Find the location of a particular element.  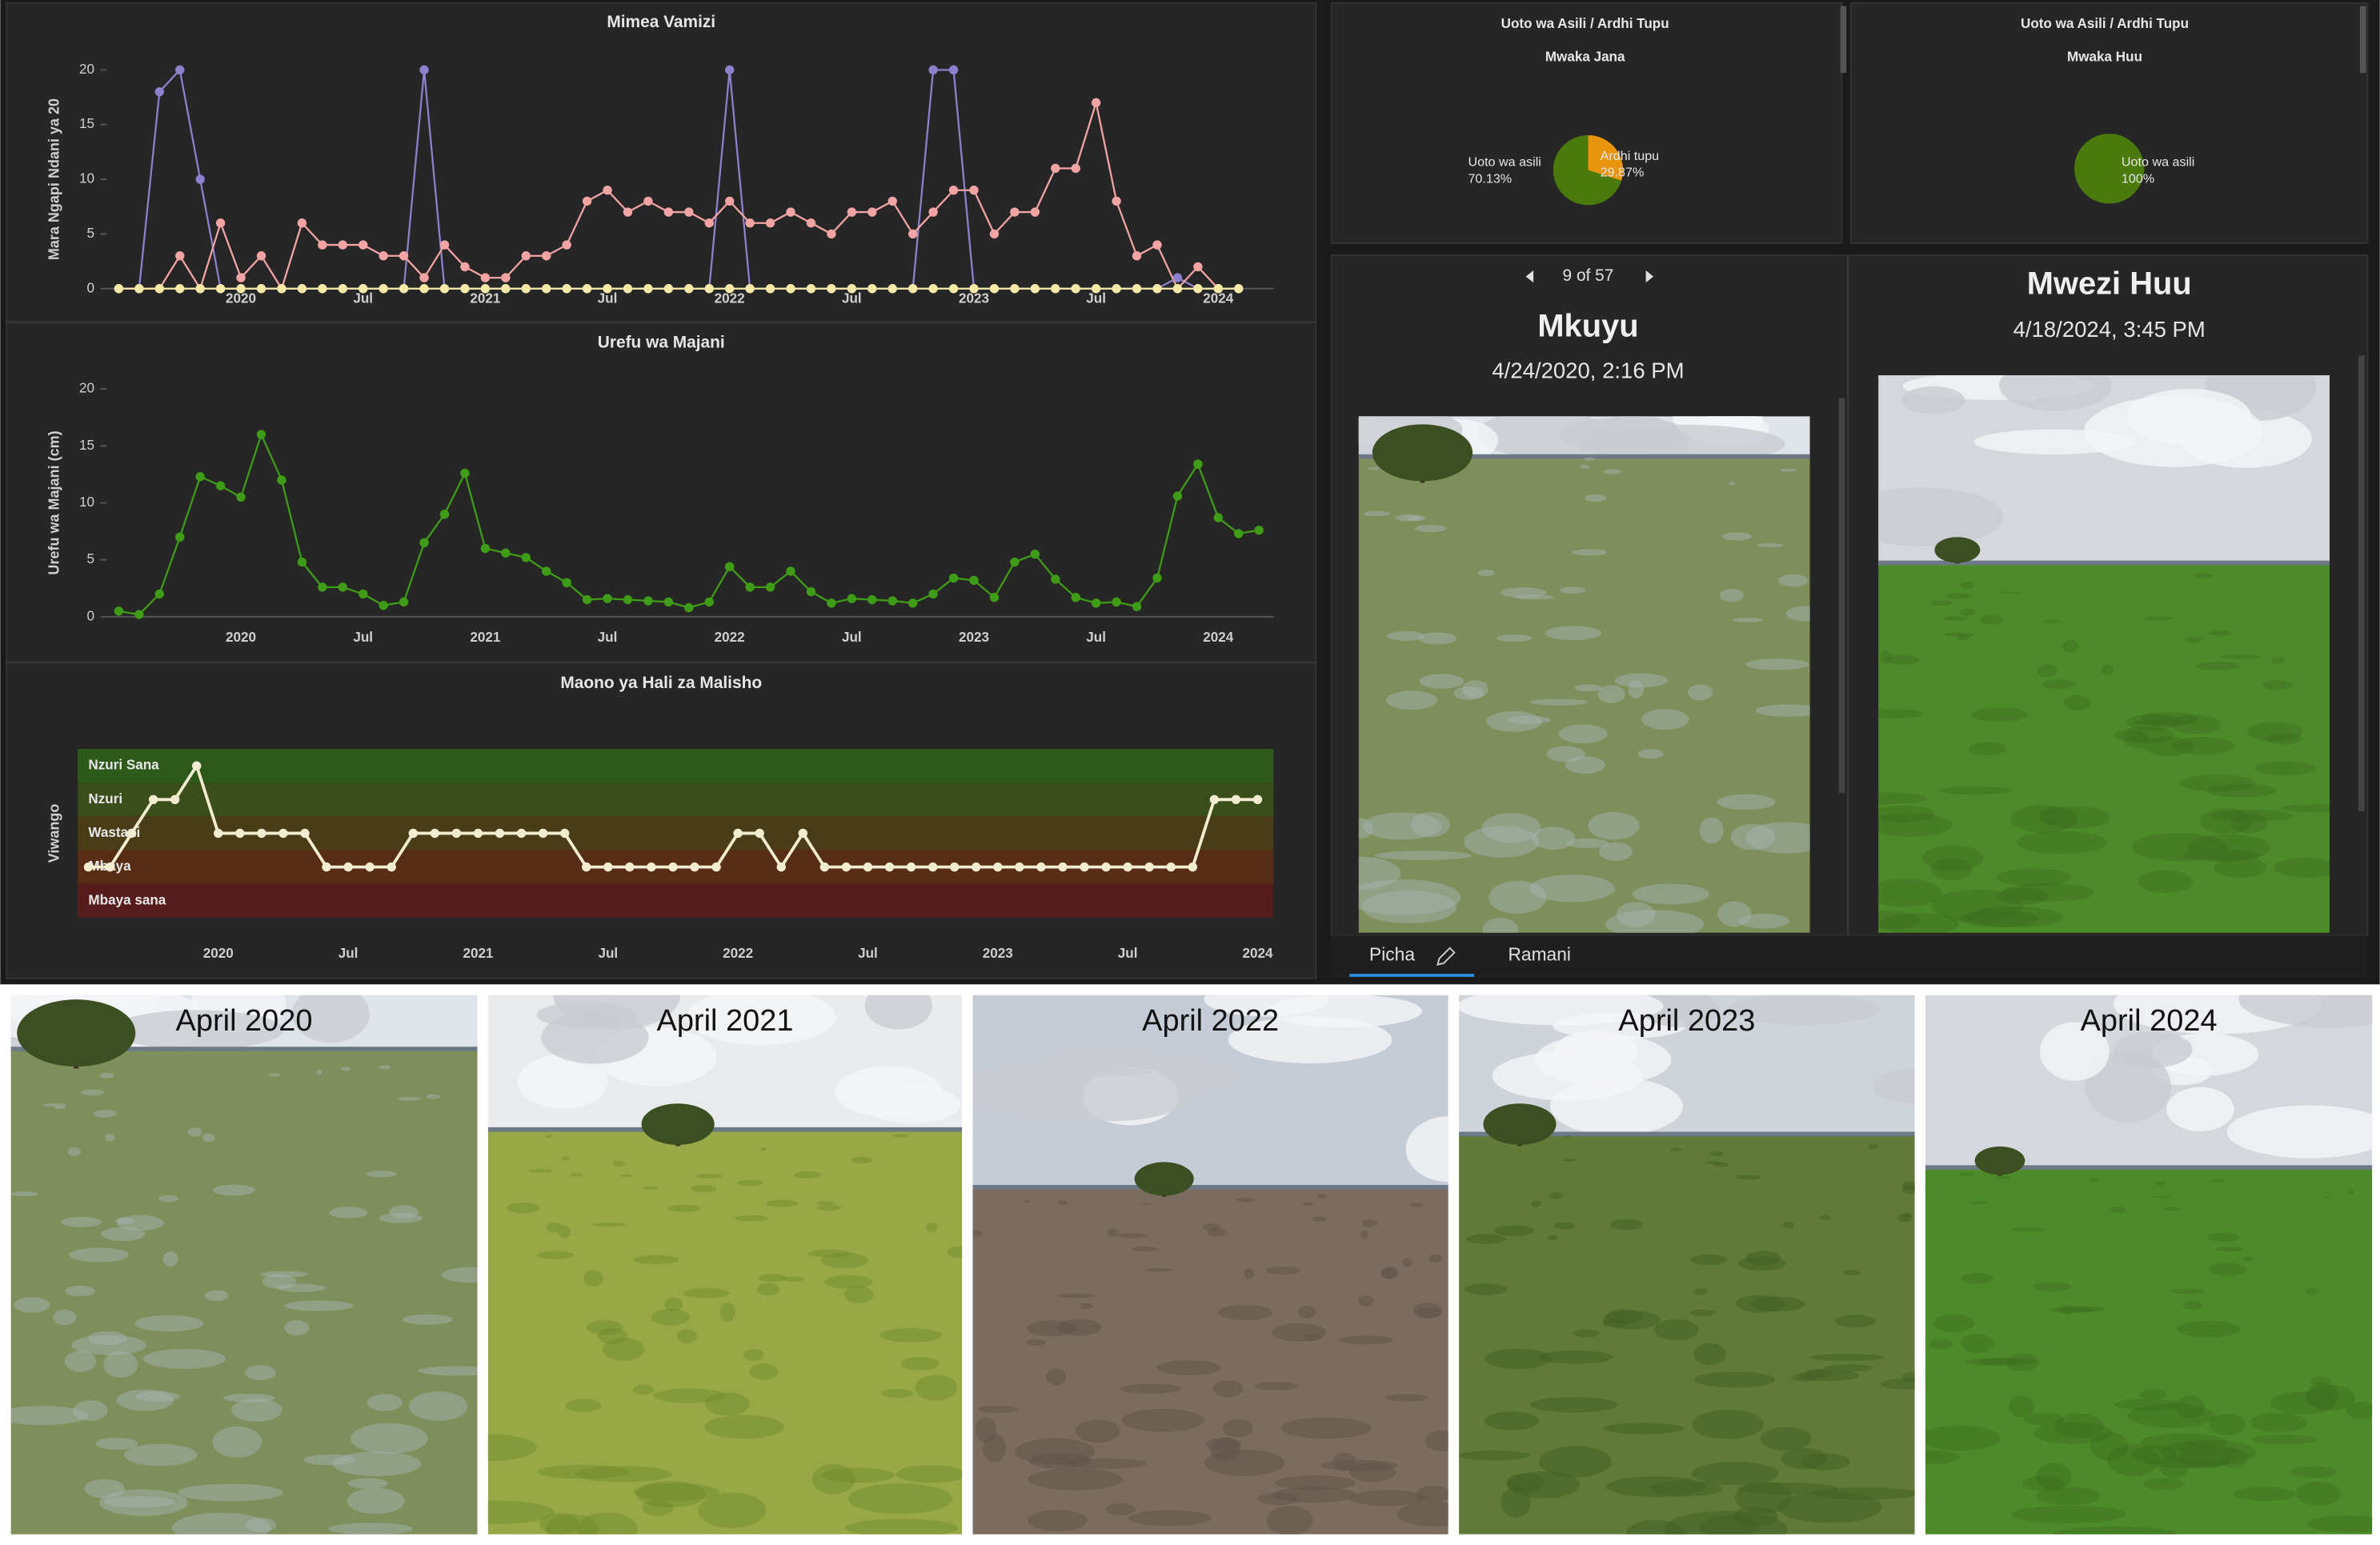

next-button is located at coordinates (1649, 276).